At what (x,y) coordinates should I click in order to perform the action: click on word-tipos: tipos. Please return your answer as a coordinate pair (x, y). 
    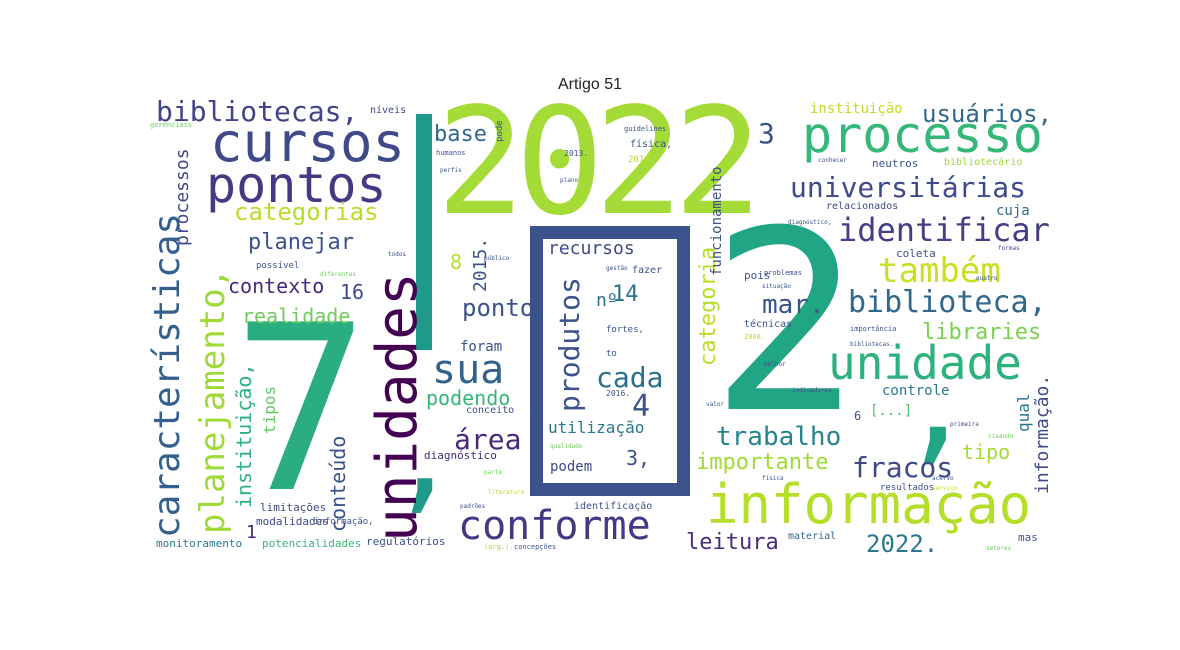
    Looking at the image, I should click on (269, 409).